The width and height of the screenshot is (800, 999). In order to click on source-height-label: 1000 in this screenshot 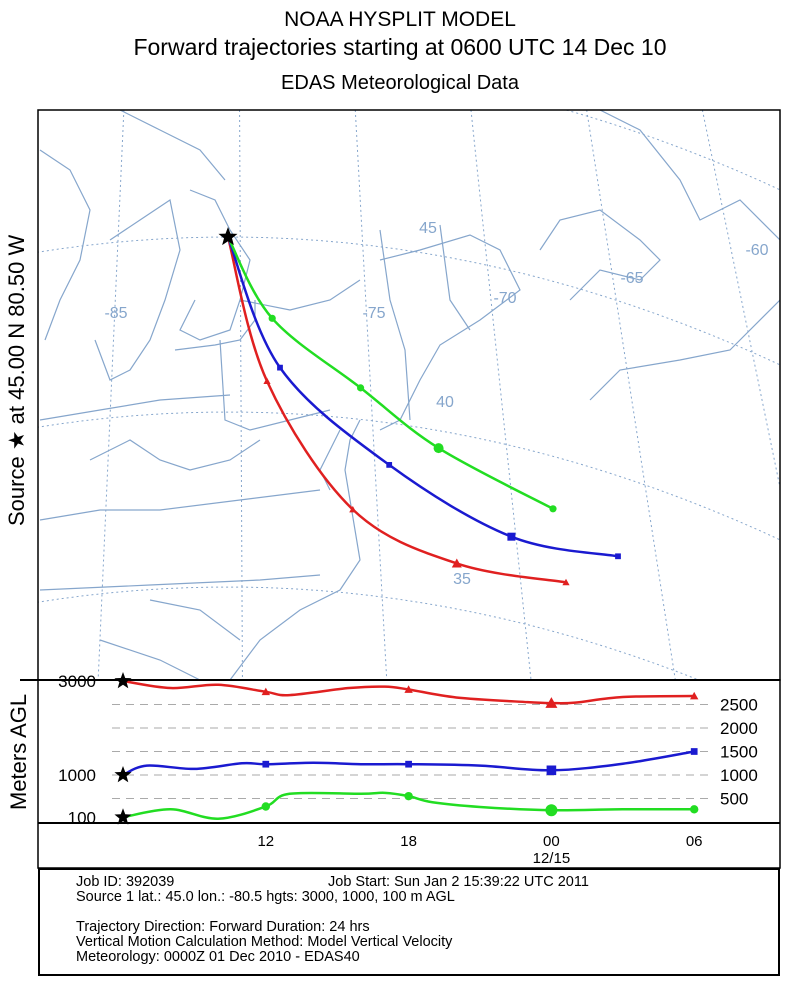, I will do `click(77, 775)`.